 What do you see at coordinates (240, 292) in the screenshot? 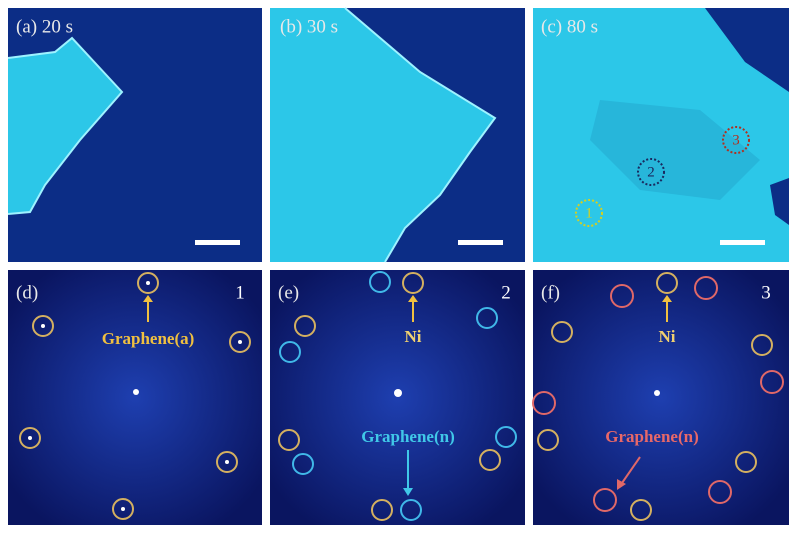
I see `panel-number: 1` at bounding box center [240, 292].